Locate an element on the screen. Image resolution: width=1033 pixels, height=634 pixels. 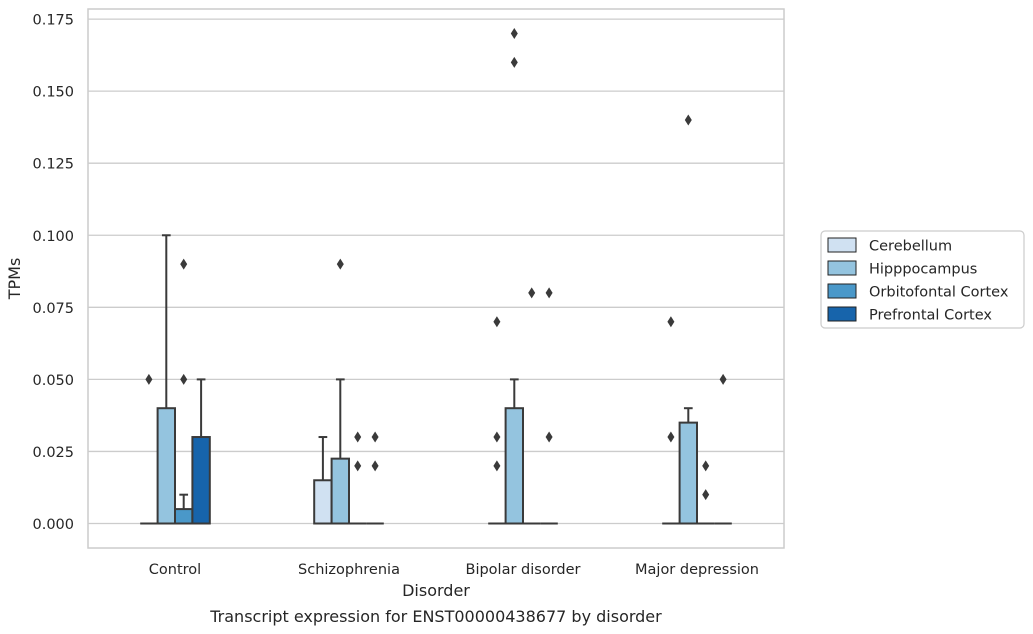
box-cerebellum is located at coordinates (323, 480).